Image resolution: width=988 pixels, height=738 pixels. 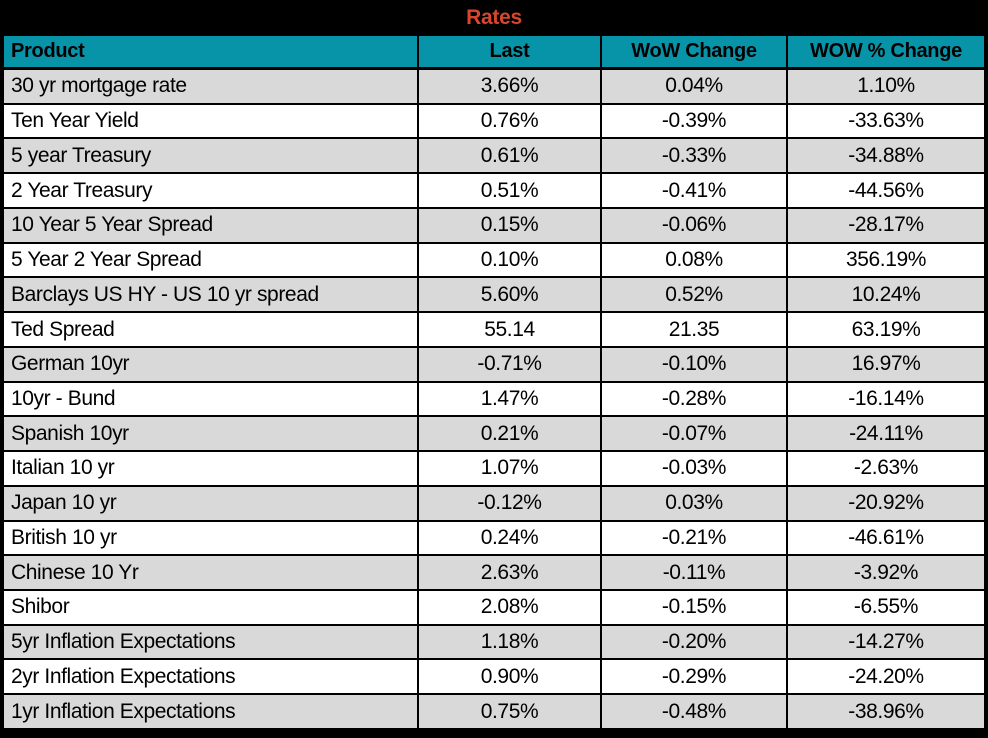 What do you see at coordinates (211, 51) in the screenshot?
I see `column-header-product: Product` at bounding box center [211, 51].